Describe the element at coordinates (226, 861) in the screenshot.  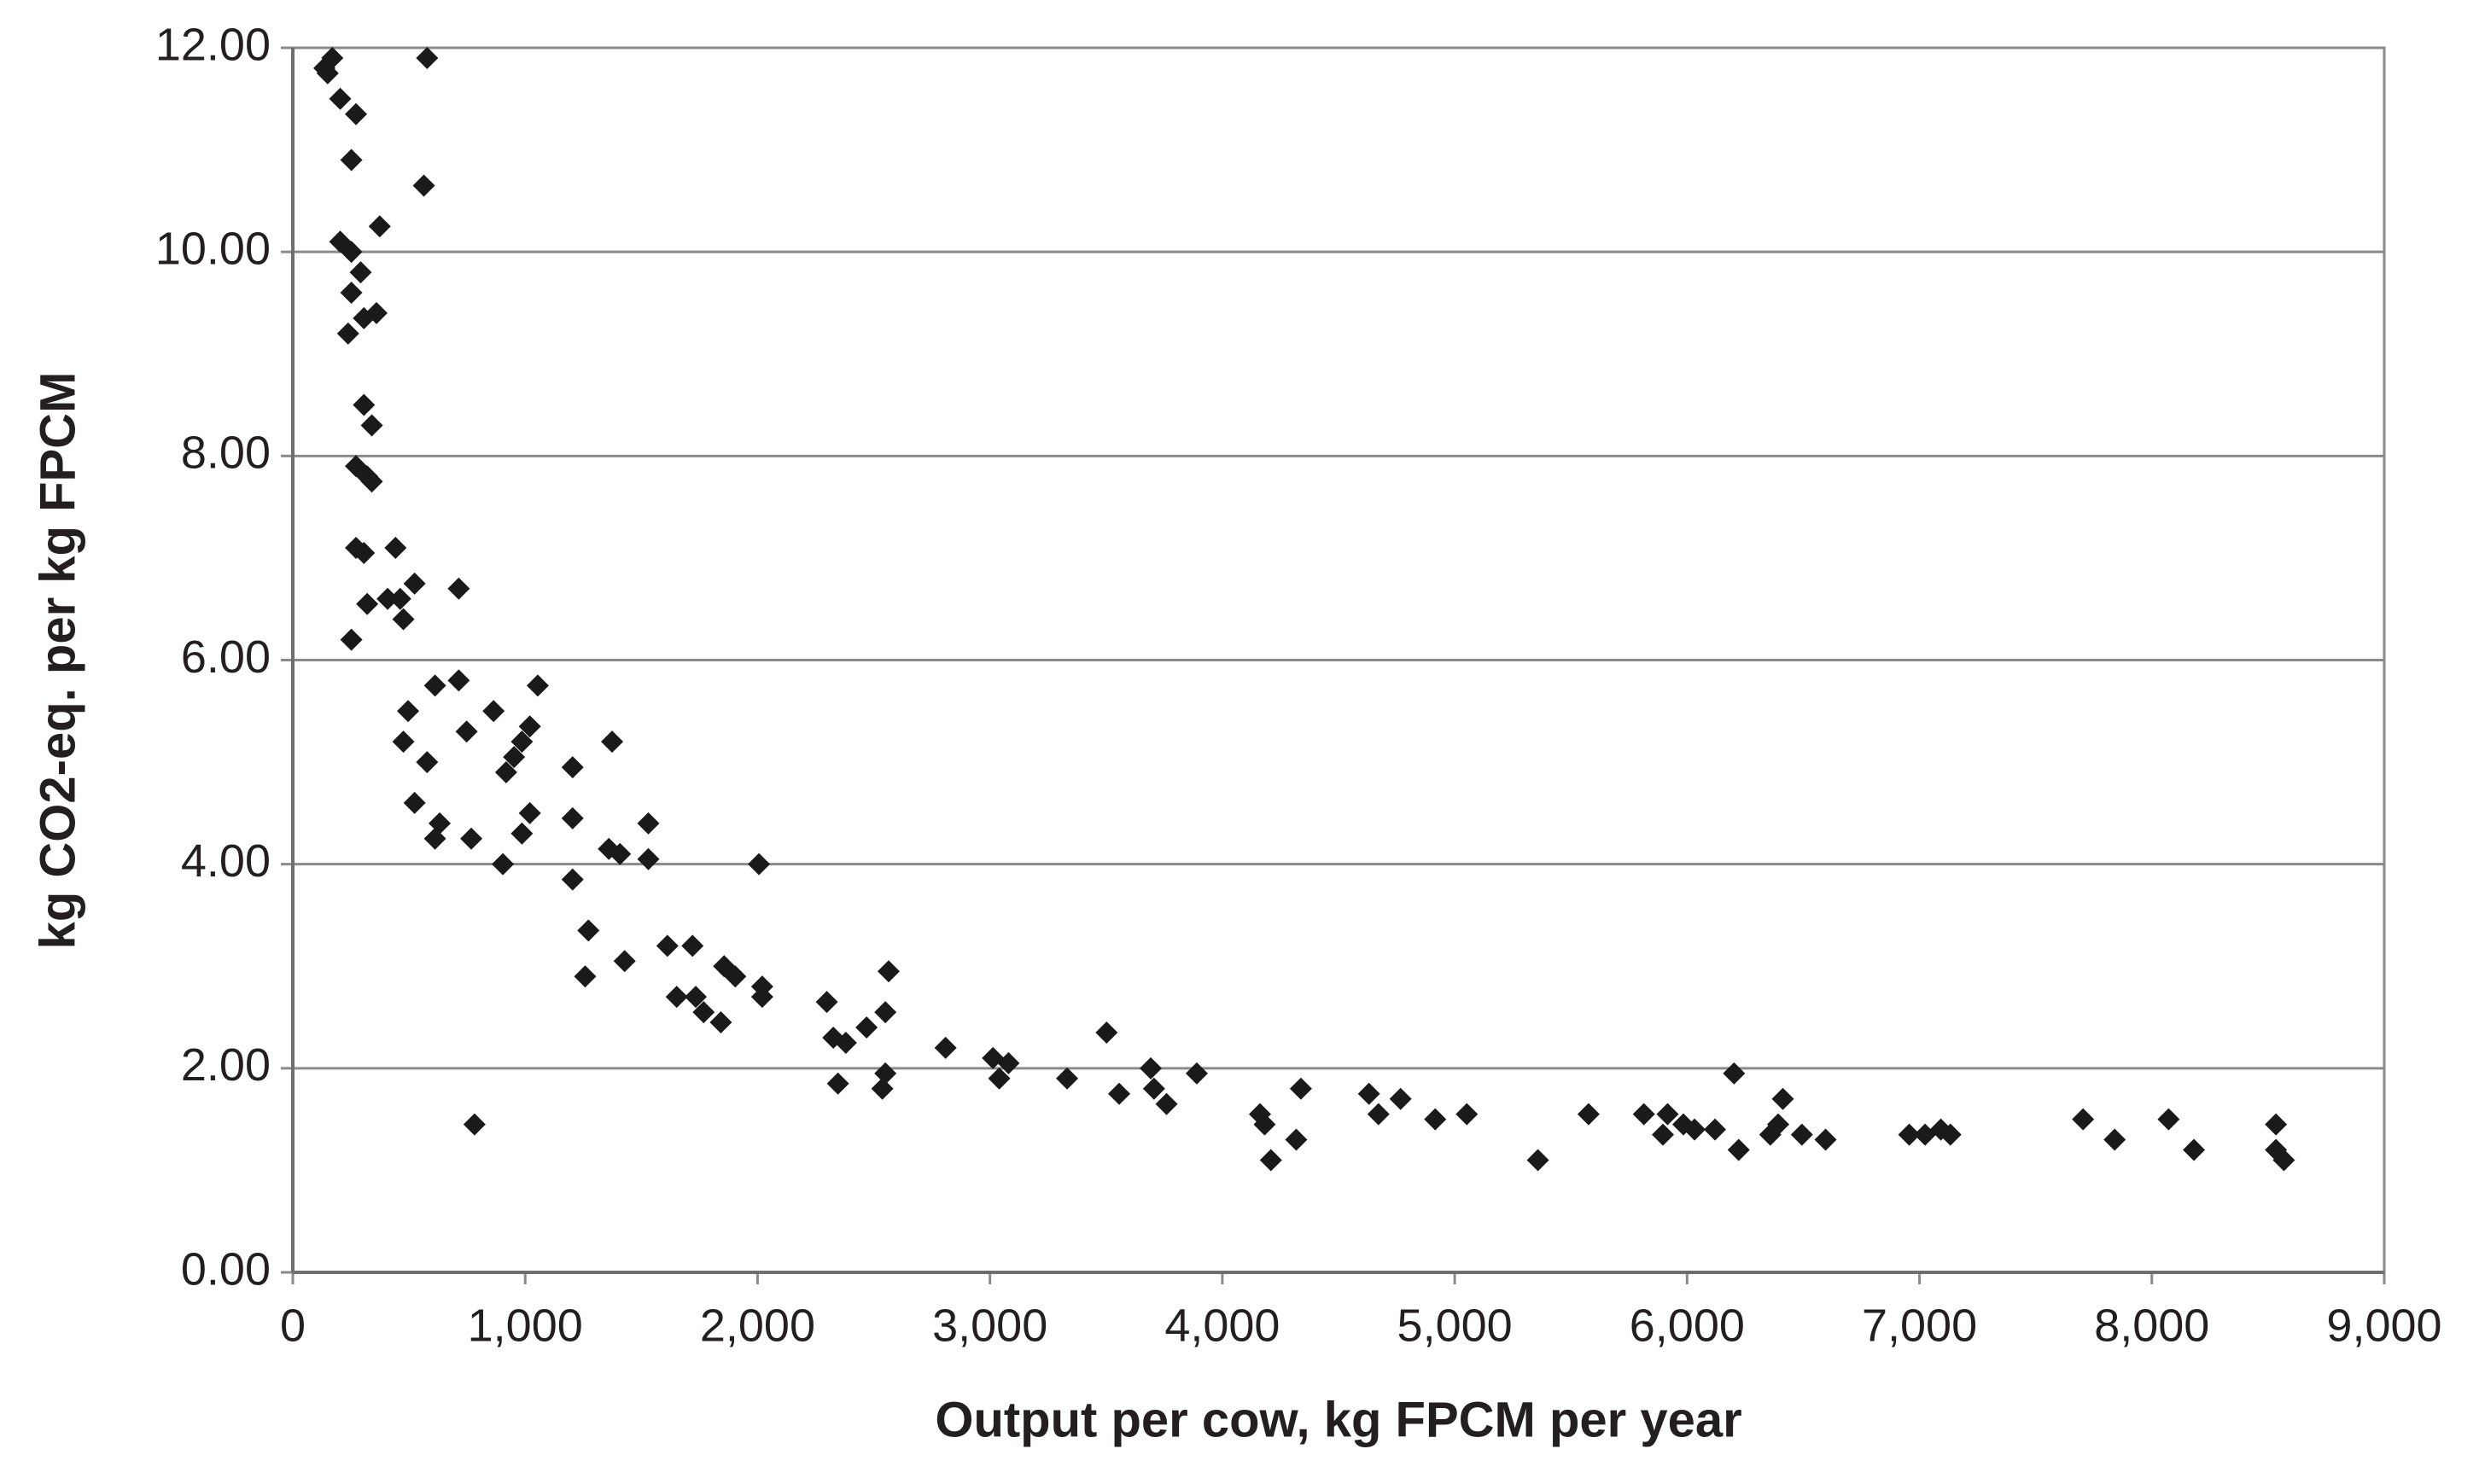
I see `y-tick-label: 4.00` at that location.